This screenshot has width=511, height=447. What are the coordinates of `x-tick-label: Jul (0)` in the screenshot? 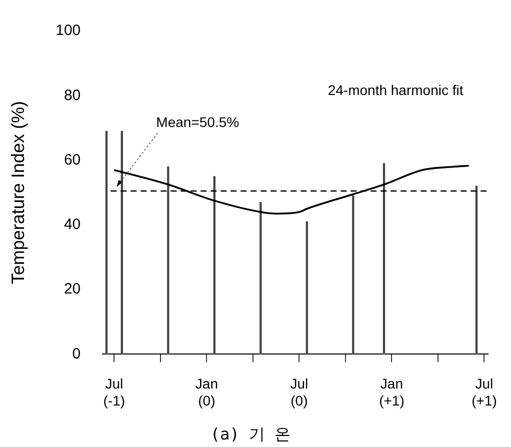 It's located at (299, 391).